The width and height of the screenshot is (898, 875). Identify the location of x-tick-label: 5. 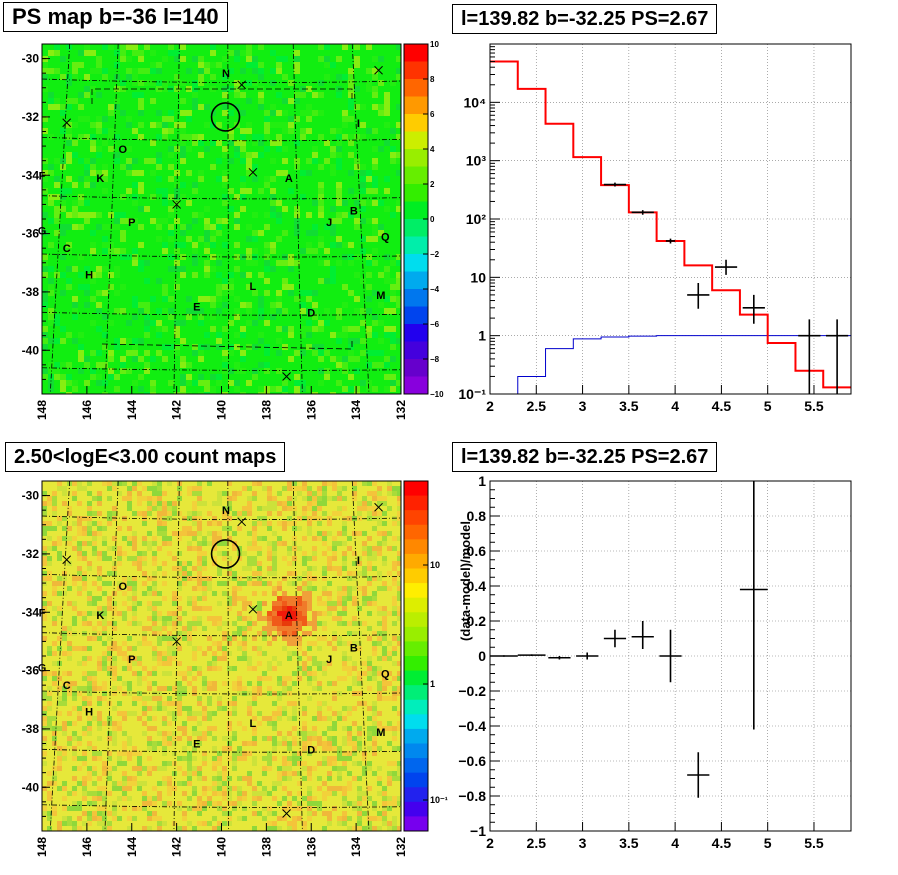
(768, 406).